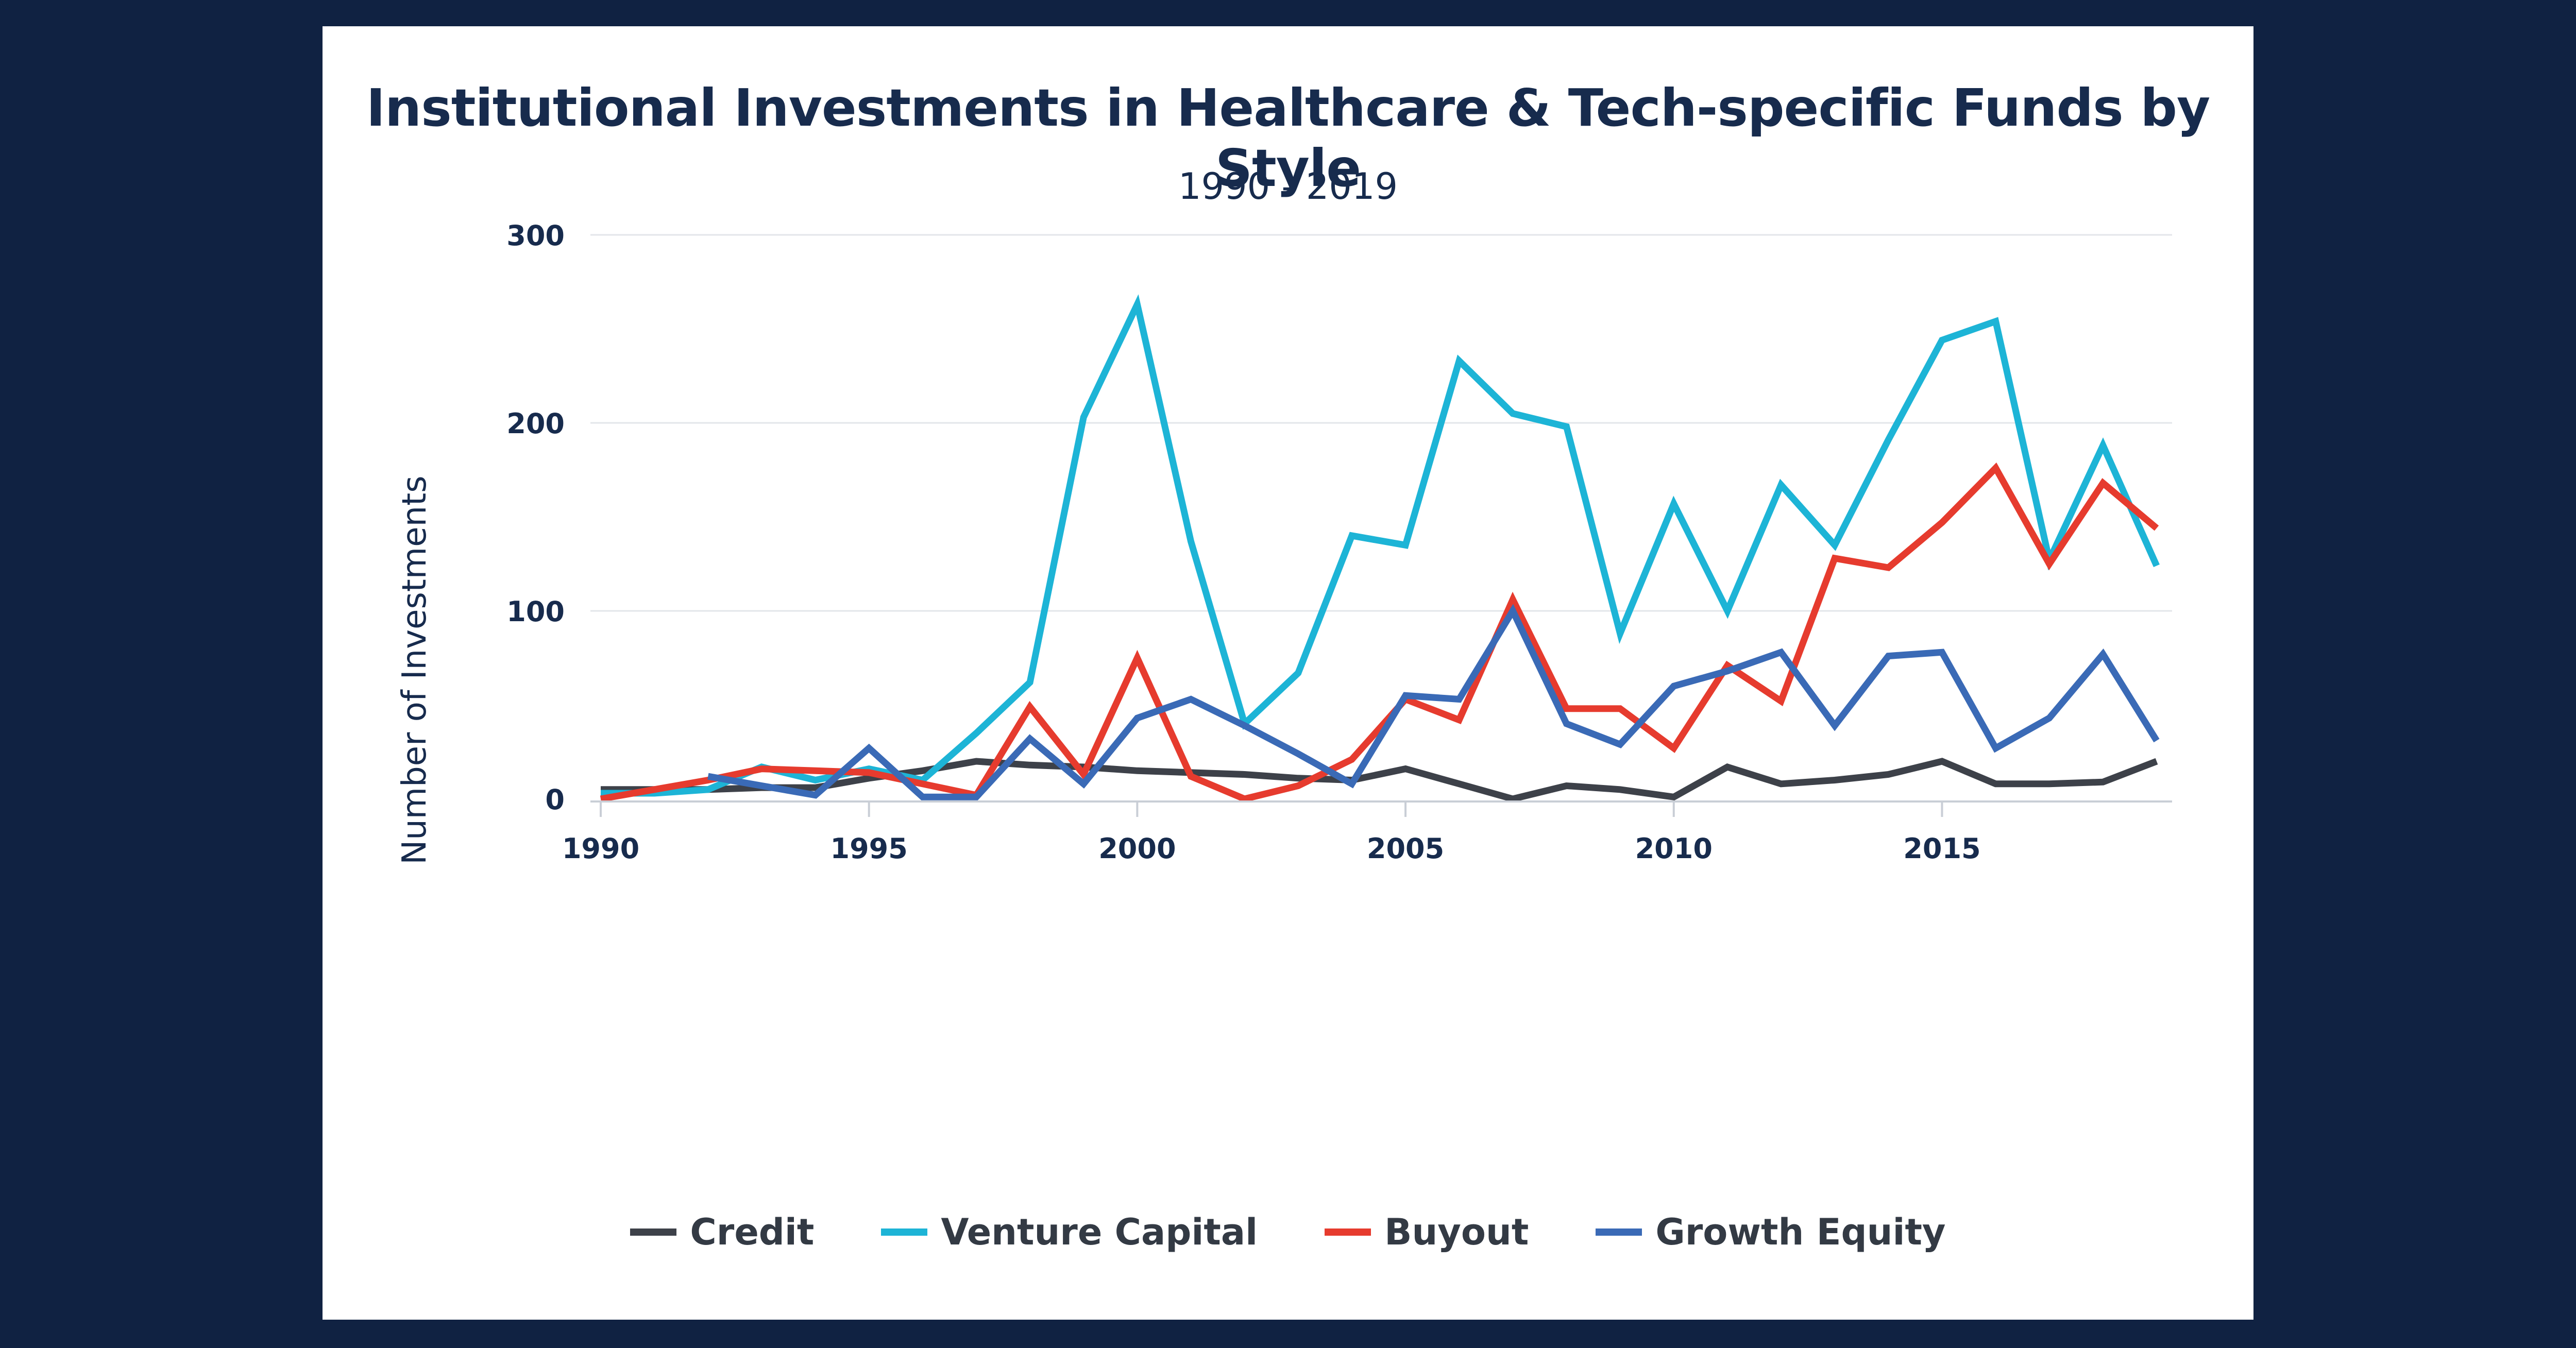 Image resolution: width=2576 pixels, height=1348 pixels. I want to click on x-axis-ticks: 1990 1995 2000 2005 2010 2015, so click(1271, 848).